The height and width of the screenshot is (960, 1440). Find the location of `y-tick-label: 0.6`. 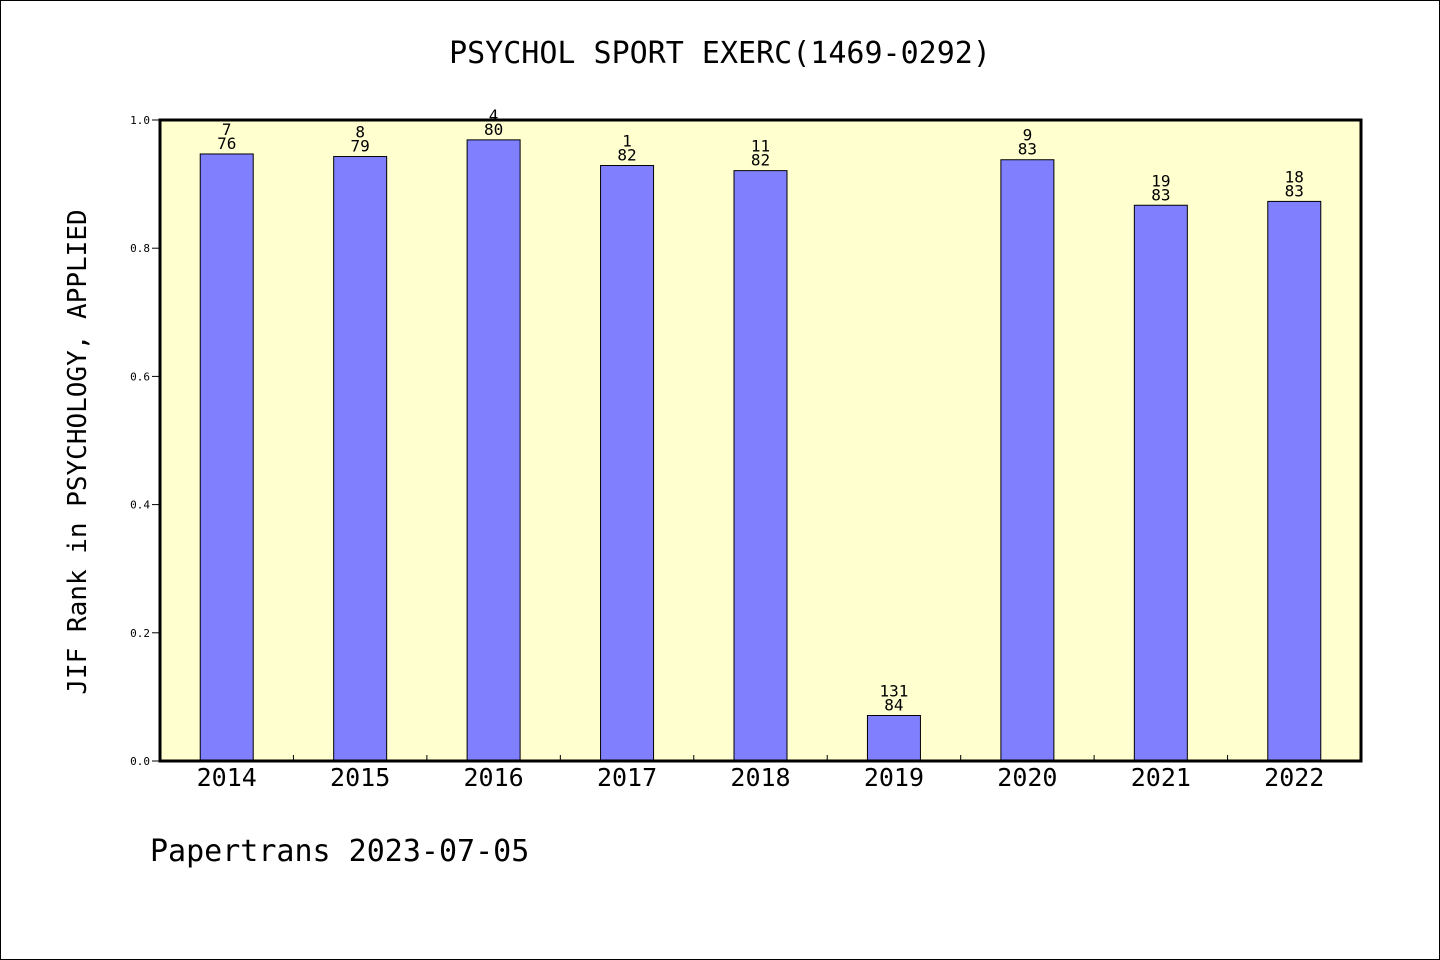

y-tick-label: 0.6 is located at coordinates (140, 376).